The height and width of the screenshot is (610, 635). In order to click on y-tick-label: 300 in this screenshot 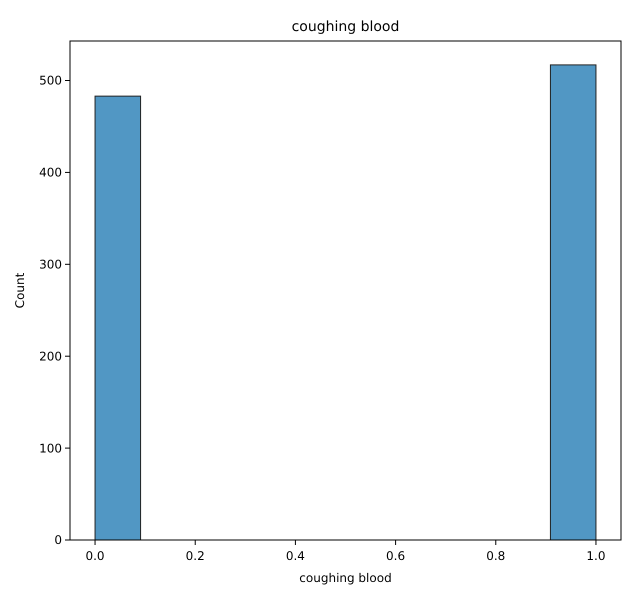, I will do `click(50, 265)`.